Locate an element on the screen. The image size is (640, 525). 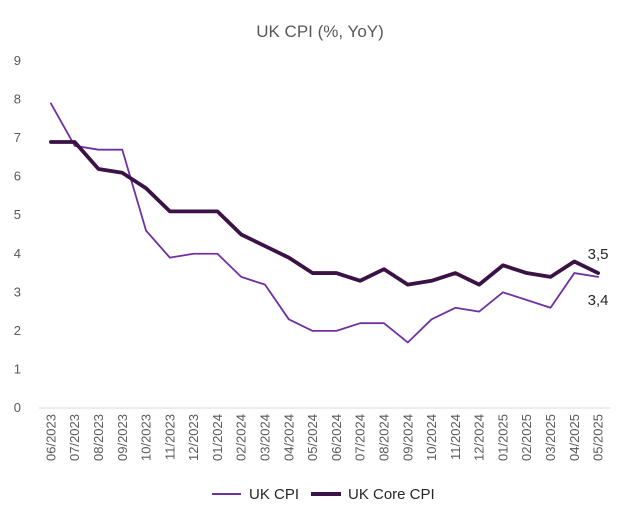
y-tick-label: 4 is located at coordinates (17, 253).